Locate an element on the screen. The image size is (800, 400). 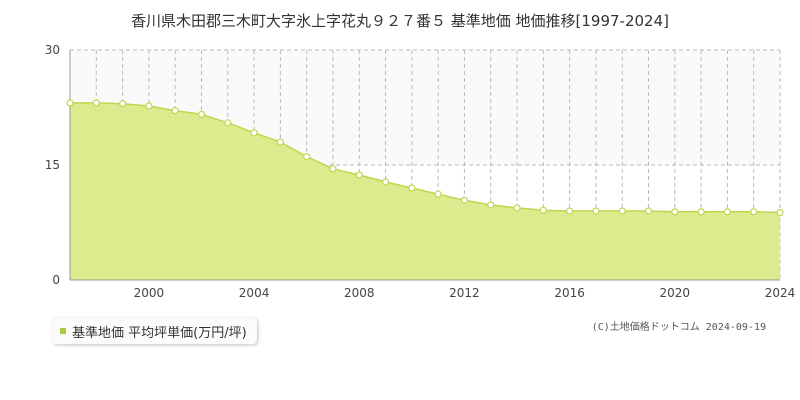
x-tick-label: 2012 is located at coordinates (464, 293).